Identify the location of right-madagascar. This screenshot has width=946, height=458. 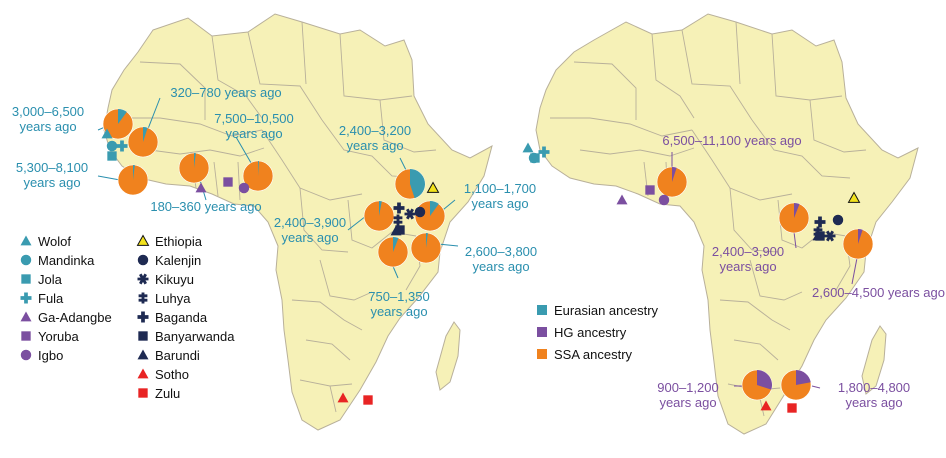
(874, 360).